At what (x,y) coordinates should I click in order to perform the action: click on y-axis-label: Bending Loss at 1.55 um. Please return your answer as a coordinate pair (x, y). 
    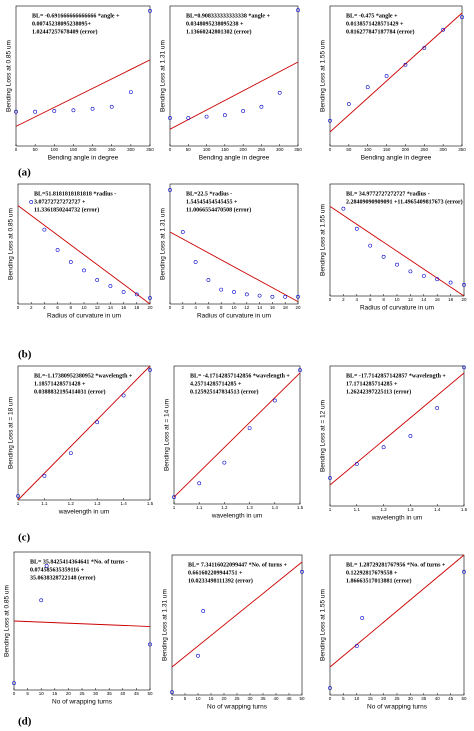
    Looking at the image, I should click on (323, 625).